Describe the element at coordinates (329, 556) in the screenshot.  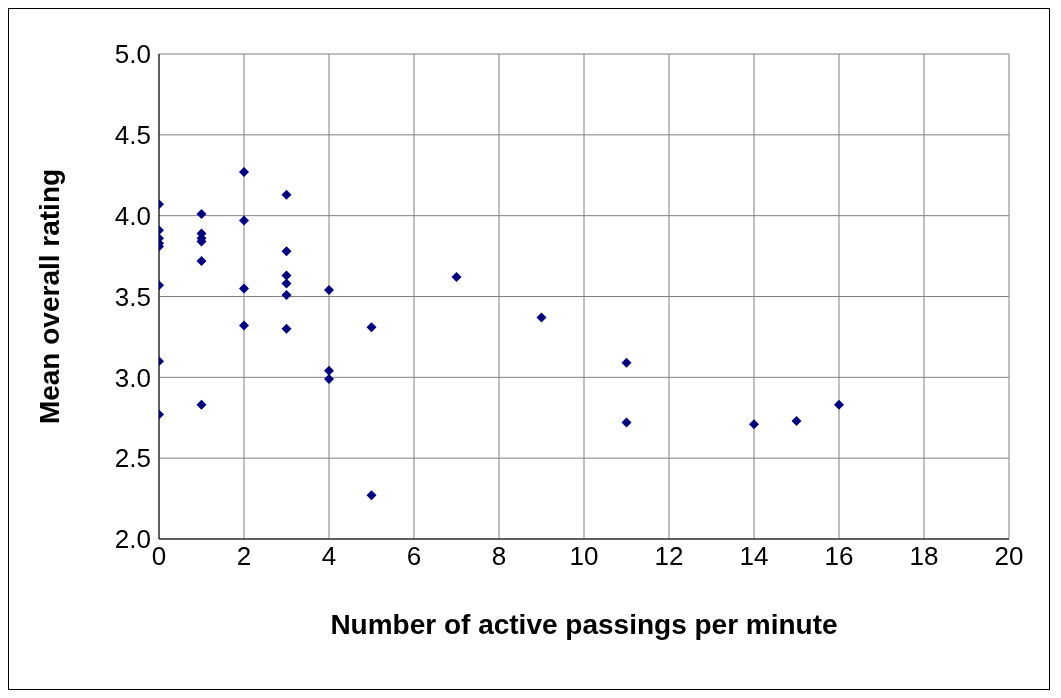
I see `x-tick-label: 4` at that location.